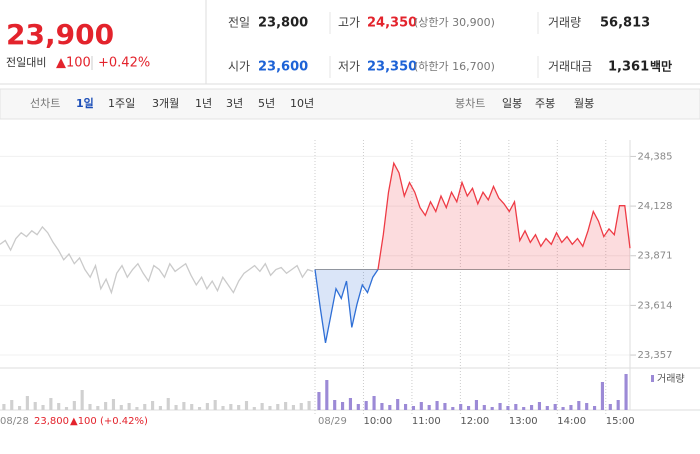 The image size is (700, 454). I want to click on stat-label: 저가, so click(349, 67).